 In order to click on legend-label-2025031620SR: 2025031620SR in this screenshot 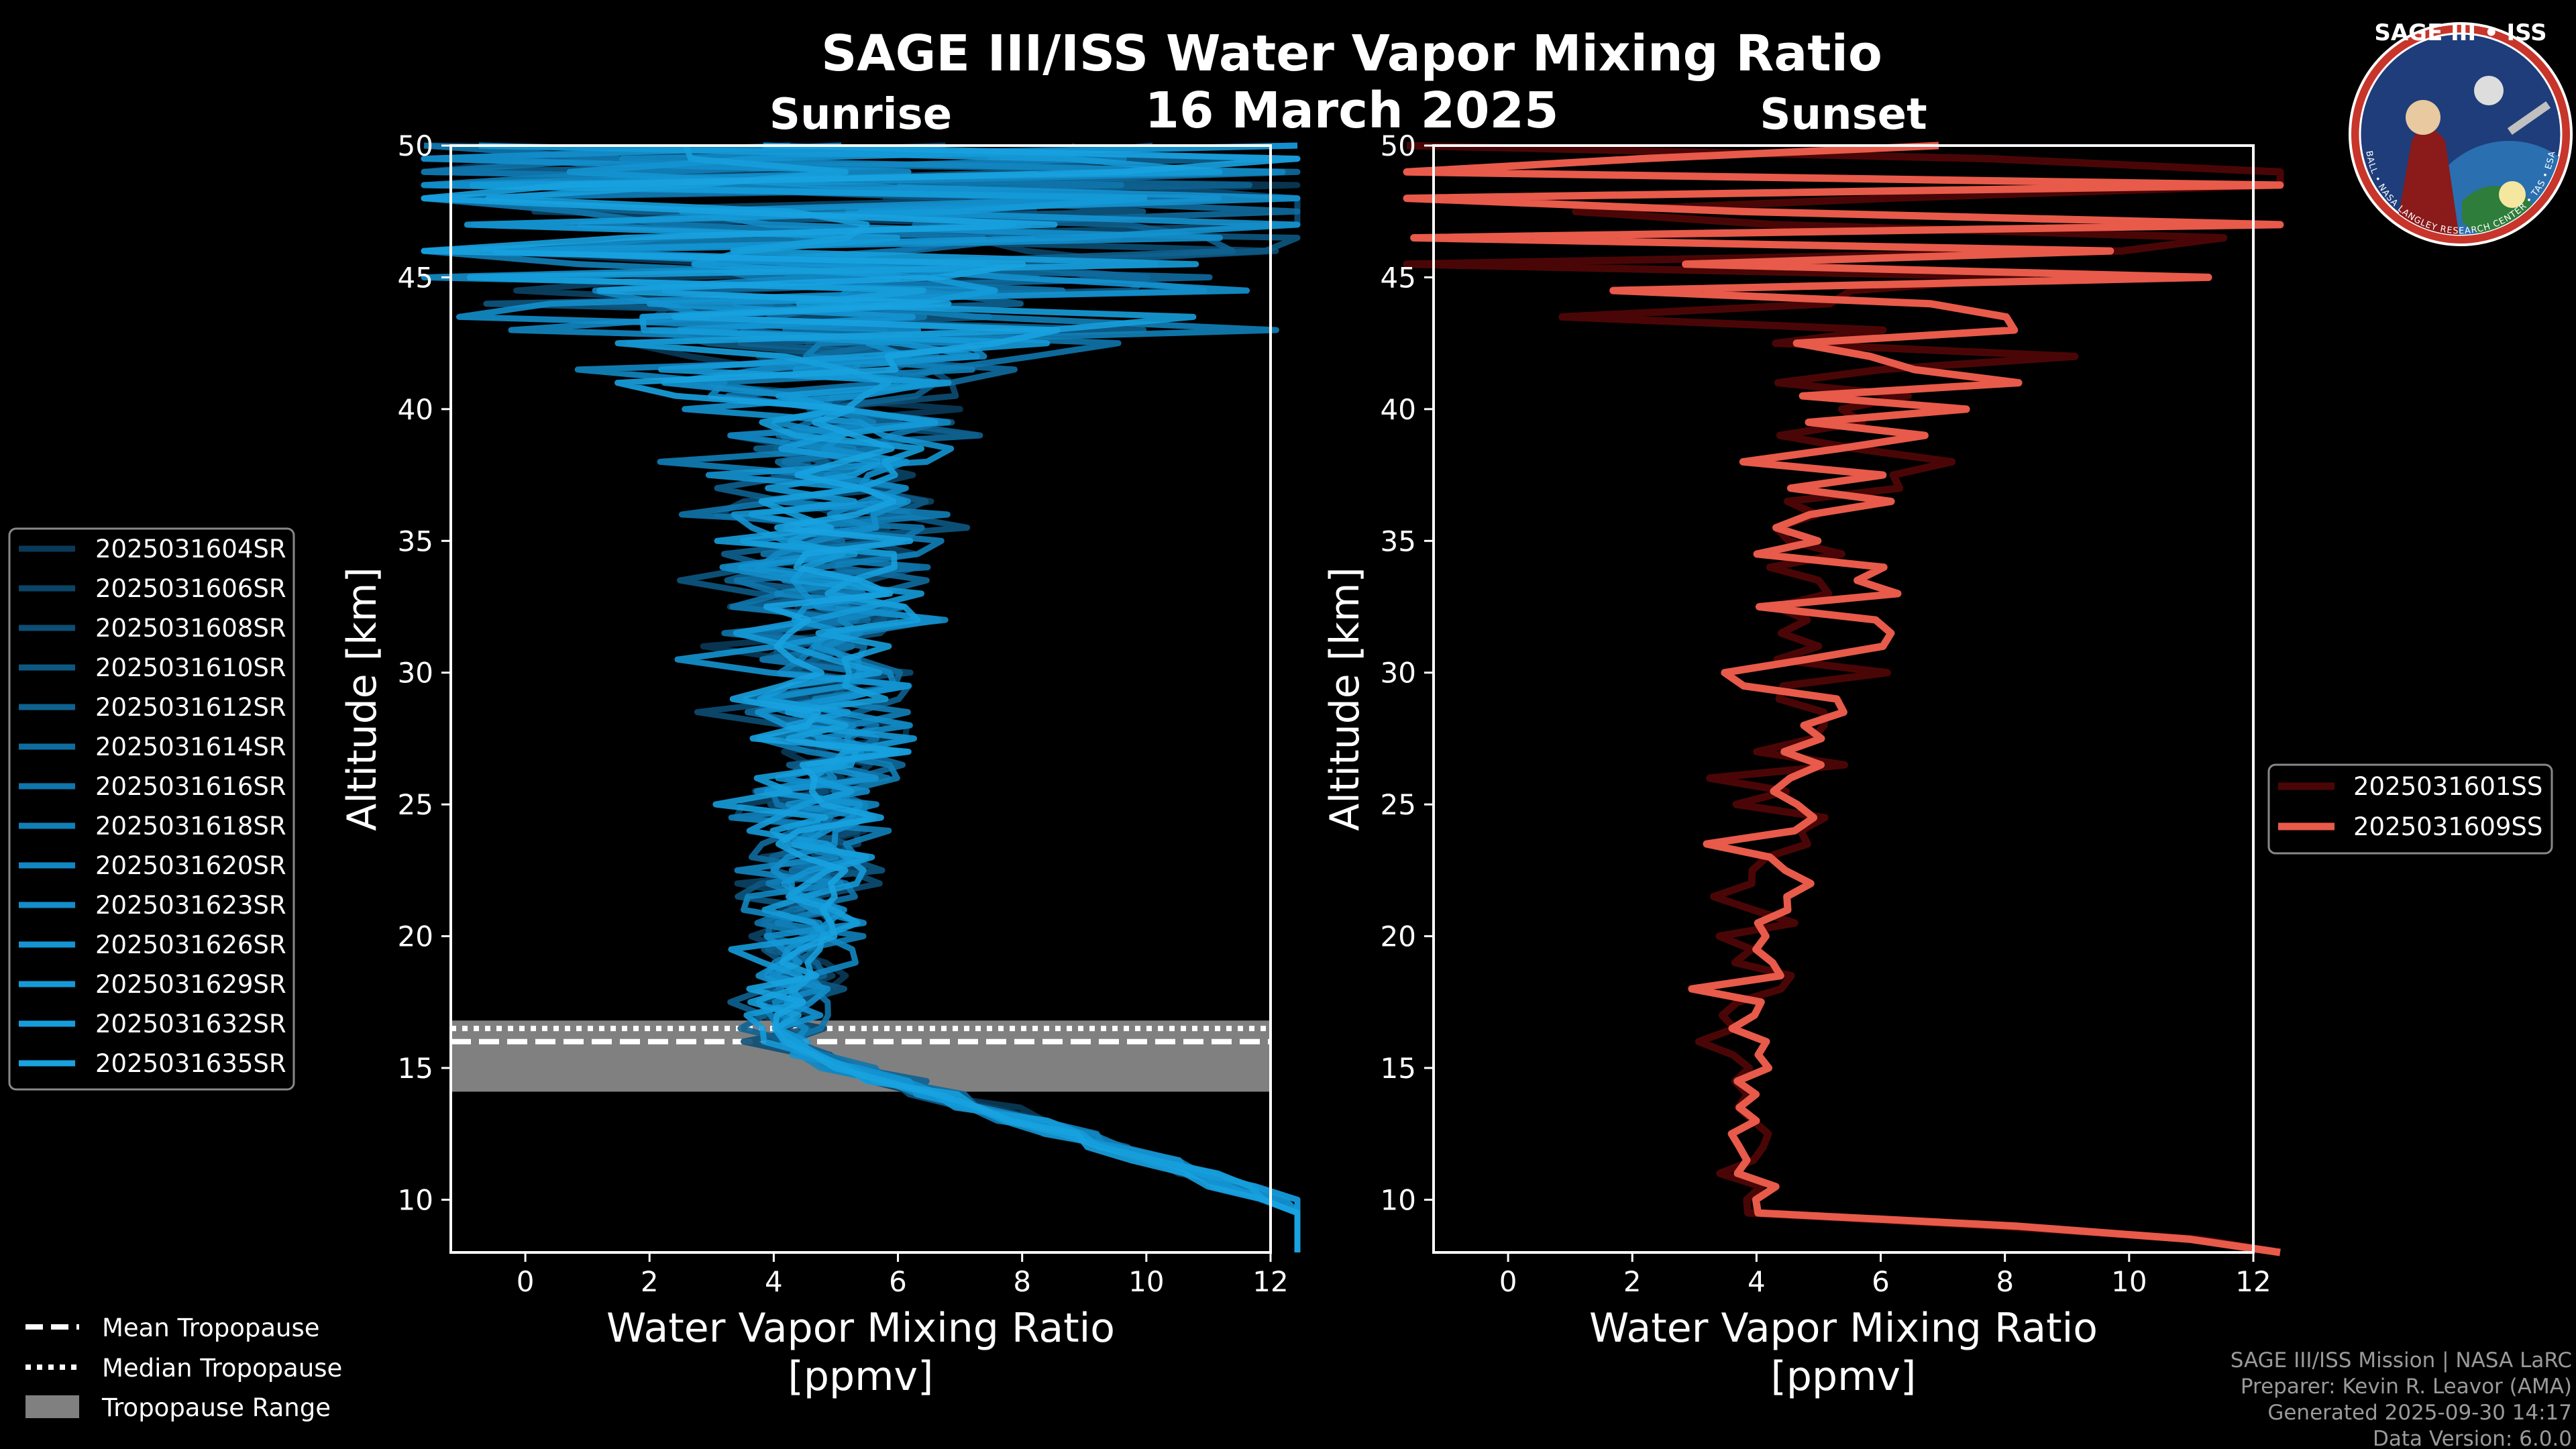, I will do `click(190, 865)`.